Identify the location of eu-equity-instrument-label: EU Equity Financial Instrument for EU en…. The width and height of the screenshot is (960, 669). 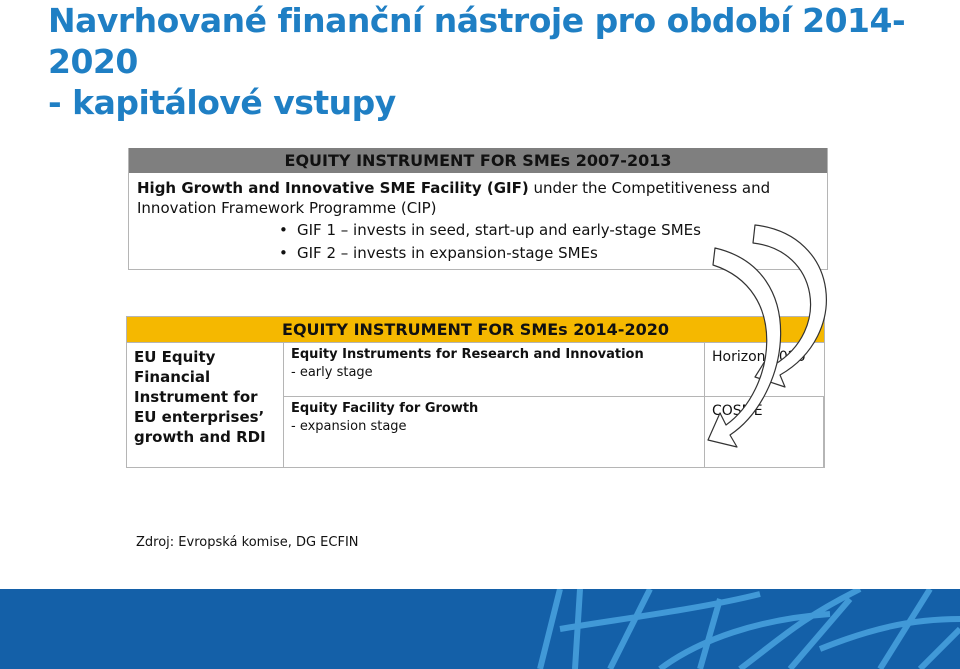
(205, 404).